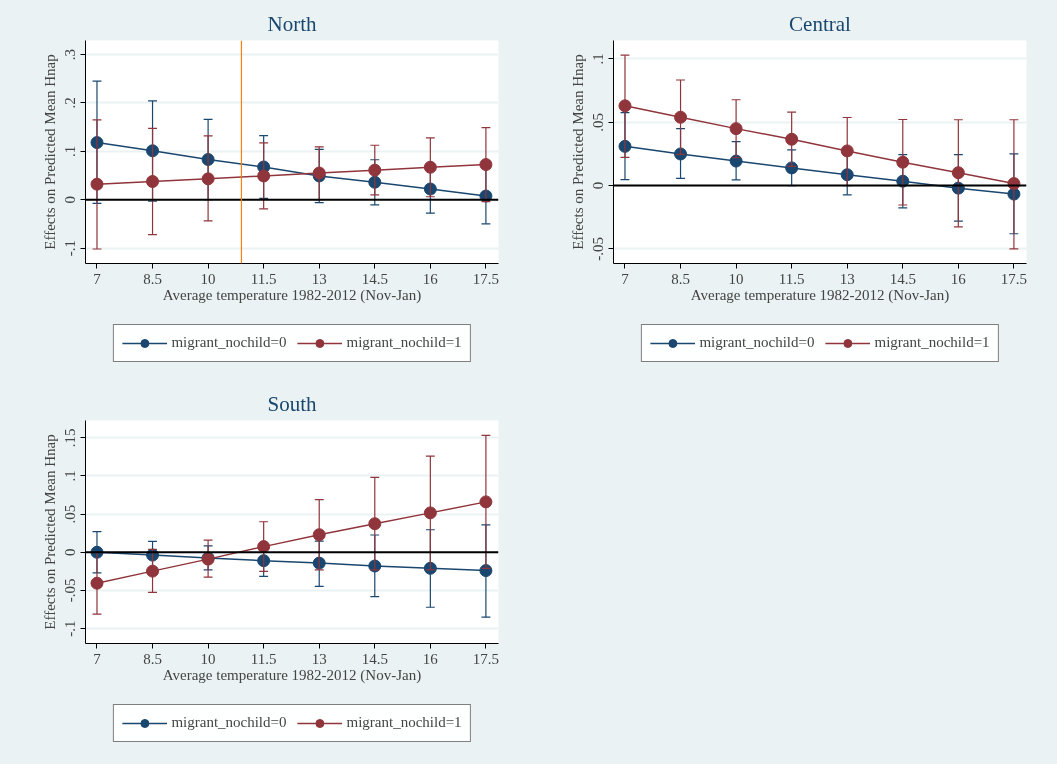  What do you see at coordinates (292, 23) in the screenshot?
I see `chart-title: North` at bounding box center [292, 23].